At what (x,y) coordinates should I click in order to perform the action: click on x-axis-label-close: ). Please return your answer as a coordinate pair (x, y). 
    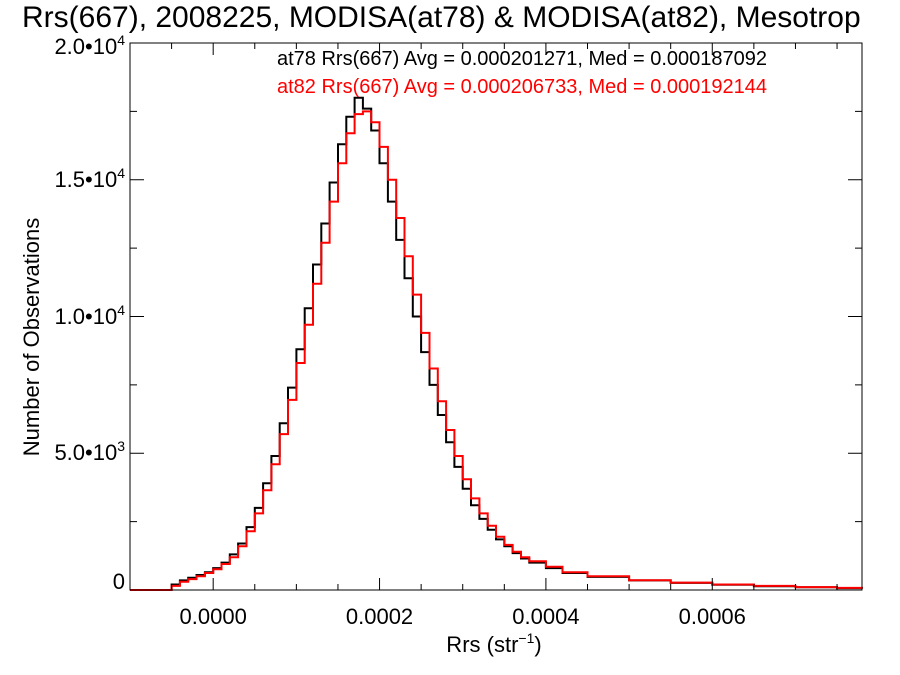
    Looking at the image, I should click on (538, 644).